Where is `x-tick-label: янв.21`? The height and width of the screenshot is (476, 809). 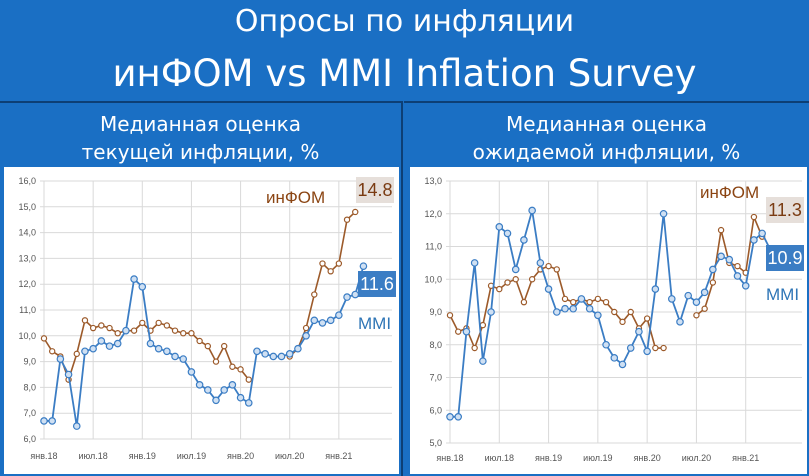
x-tick-label: янв.21 is located at coordinates (745, 458).